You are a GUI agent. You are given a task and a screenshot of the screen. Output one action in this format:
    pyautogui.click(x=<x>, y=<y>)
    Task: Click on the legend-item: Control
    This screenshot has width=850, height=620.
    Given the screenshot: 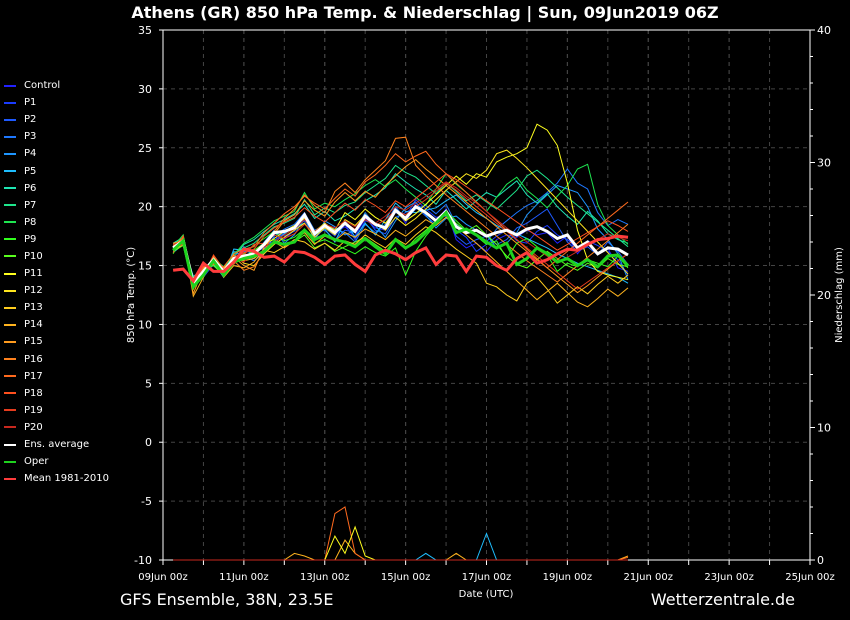 What is the action you would take?
    pyautogui.click(x=56, y=85)
    